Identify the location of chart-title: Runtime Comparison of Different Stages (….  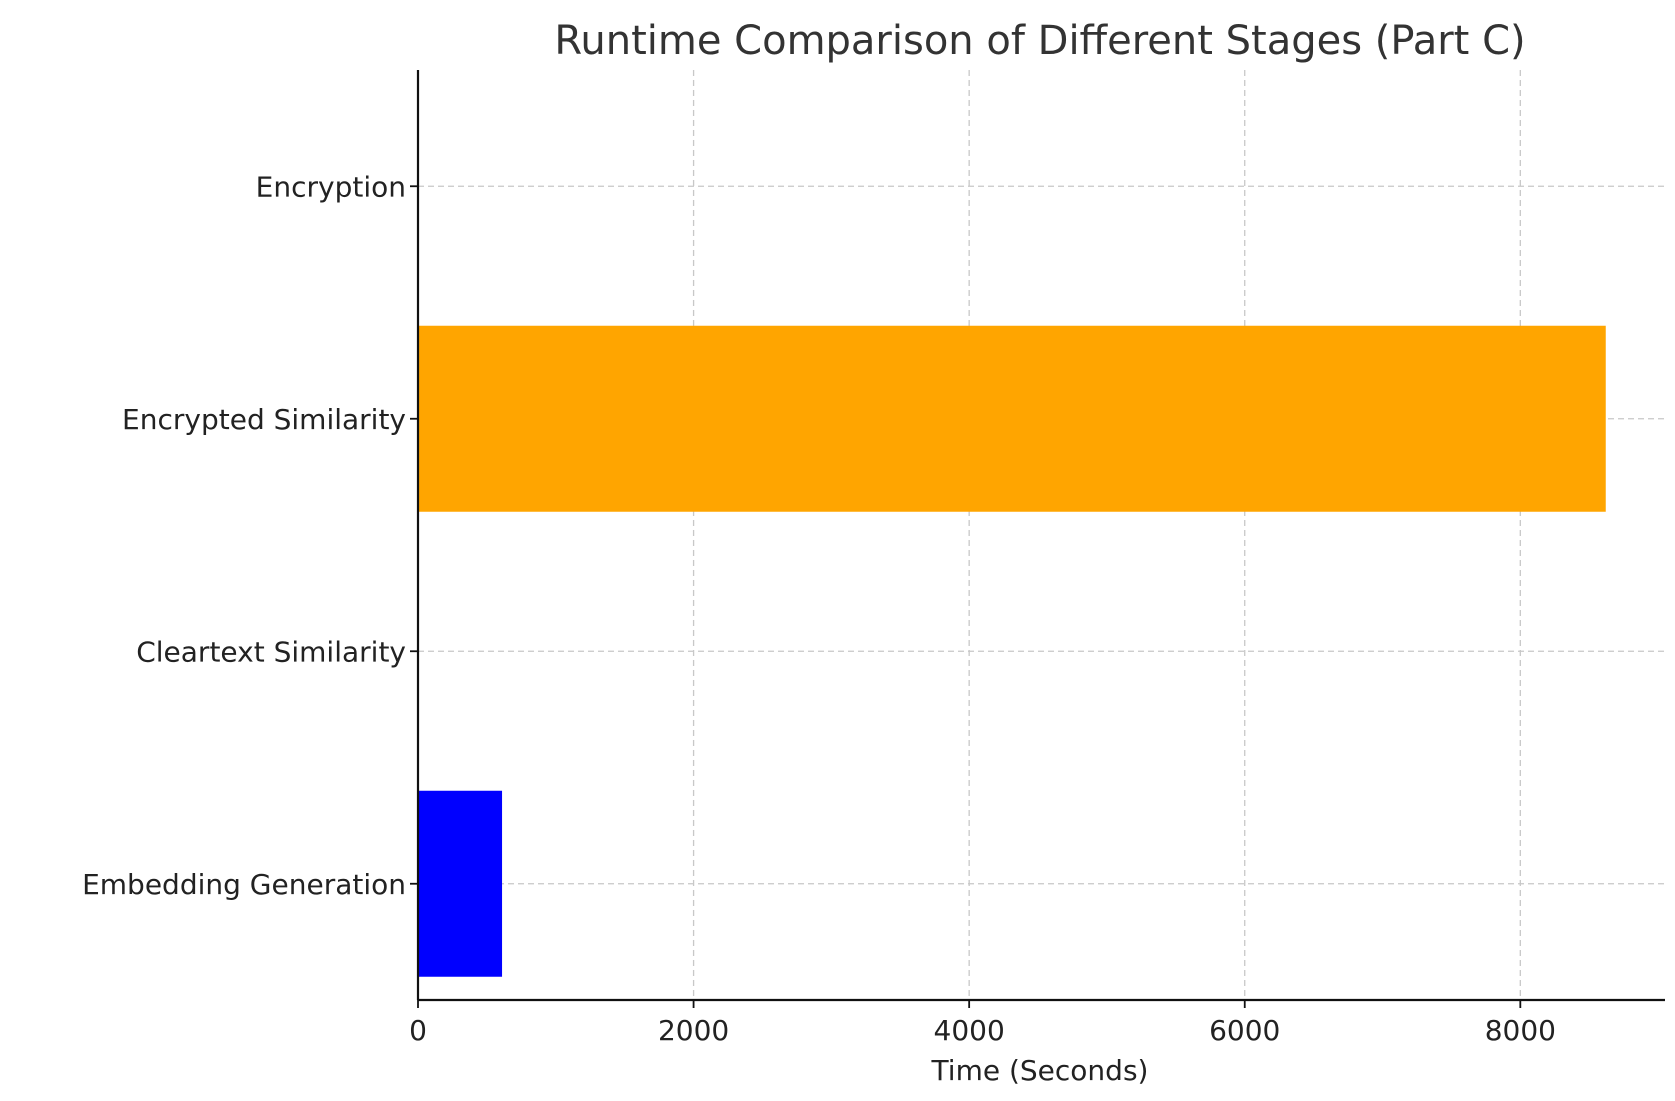
(1039, 41).